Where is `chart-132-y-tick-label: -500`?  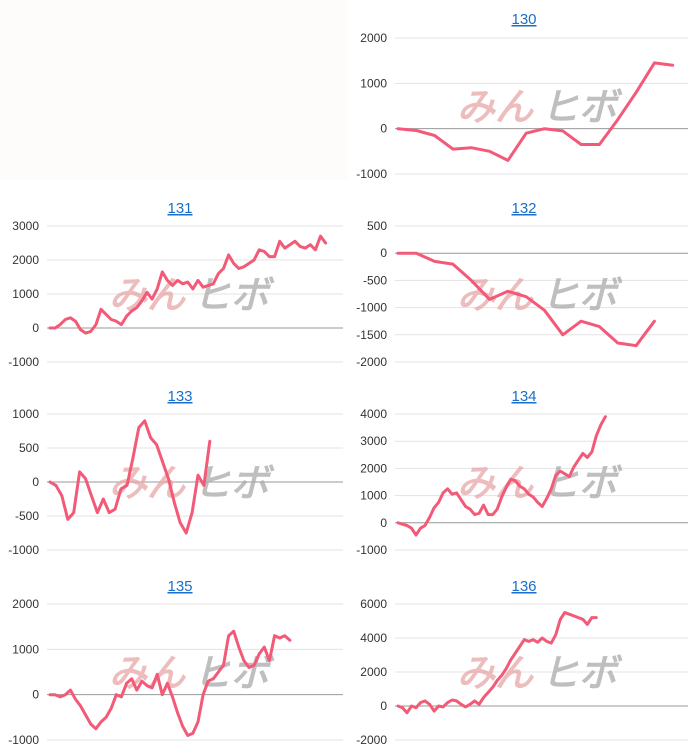
chart-132-y-tick-label: -500 is located at coordinates (375, 280).